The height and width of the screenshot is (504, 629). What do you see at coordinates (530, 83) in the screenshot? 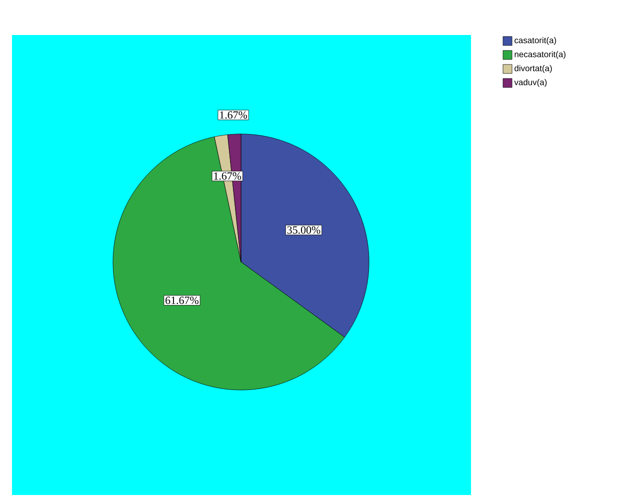
I see `legend-label: vaduv(a)` at bounding box center [530, 83].